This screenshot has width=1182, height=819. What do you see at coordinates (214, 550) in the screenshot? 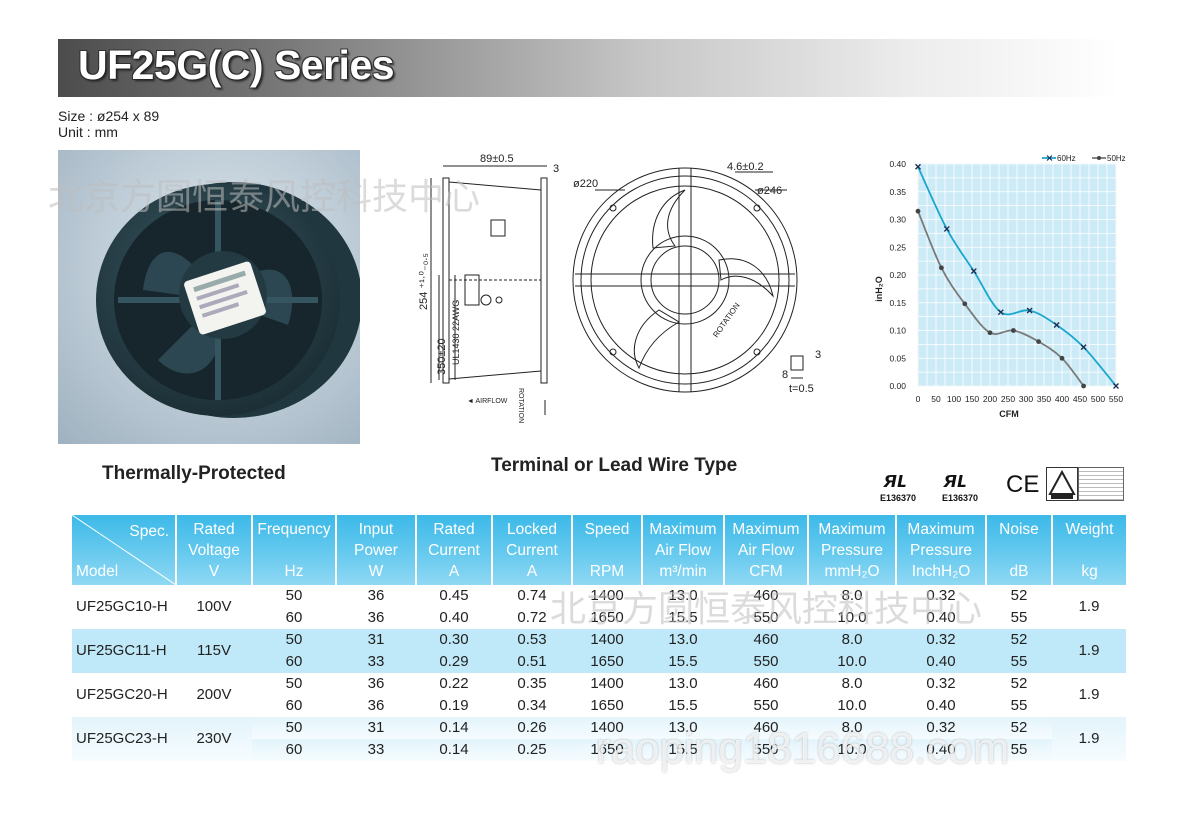
I see `column-header-mid: Voltage` at bounding box center [214, 550].